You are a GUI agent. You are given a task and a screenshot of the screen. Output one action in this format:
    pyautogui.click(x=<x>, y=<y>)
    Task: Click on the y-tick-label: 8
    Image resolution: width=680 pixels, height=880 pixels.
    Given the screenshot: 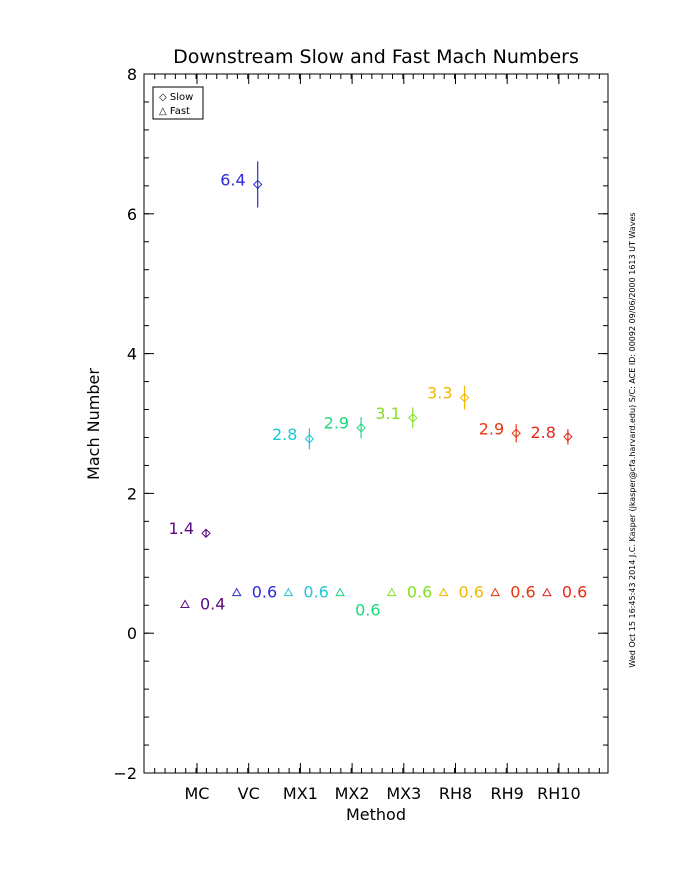 What is the action you would take?
    pyautogui.click(x=132, y=74)
    